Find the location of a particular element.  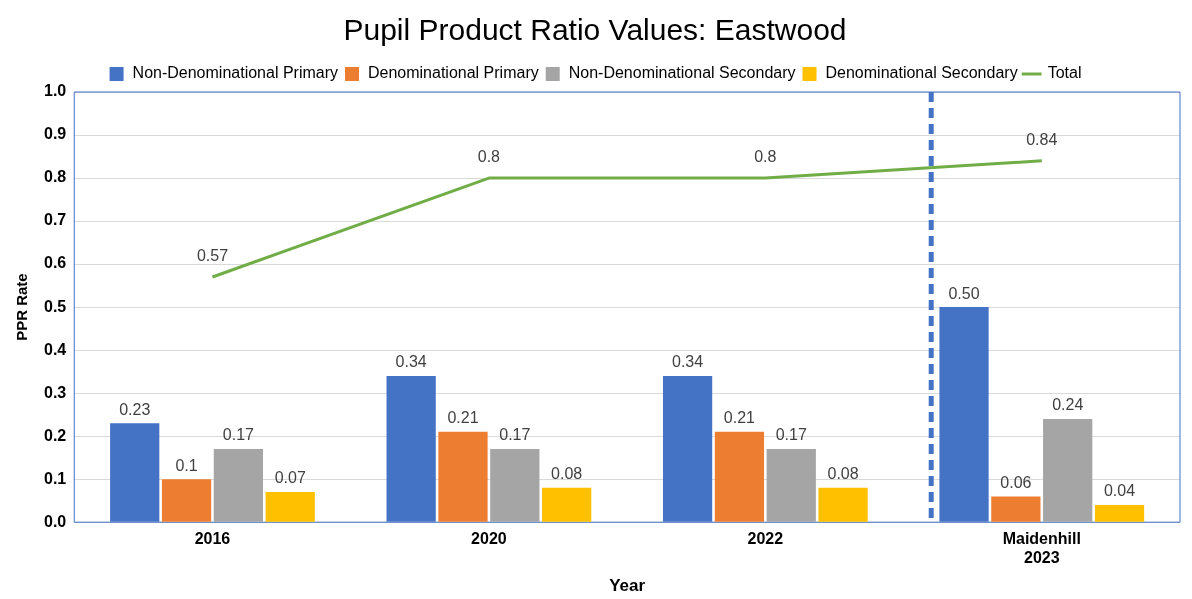

data-label: 0.1 is located at coordinates (186, 465).